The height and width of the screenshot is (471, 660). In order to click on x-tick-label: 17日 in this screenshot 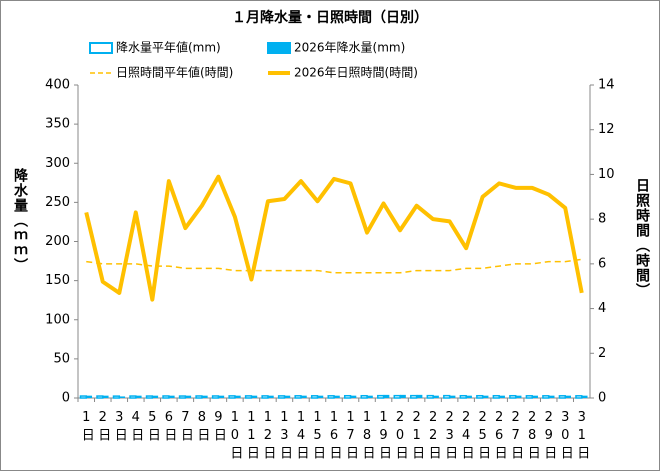, I will do `click(350, 436)`.